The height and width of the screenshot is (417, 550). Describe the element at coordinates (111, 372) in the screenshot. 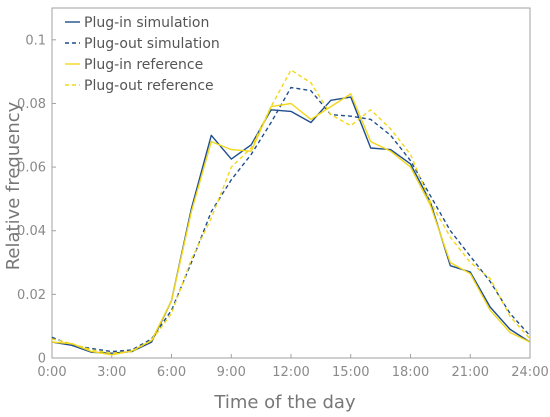

I see `x-tick-label: 3:00` at that location.